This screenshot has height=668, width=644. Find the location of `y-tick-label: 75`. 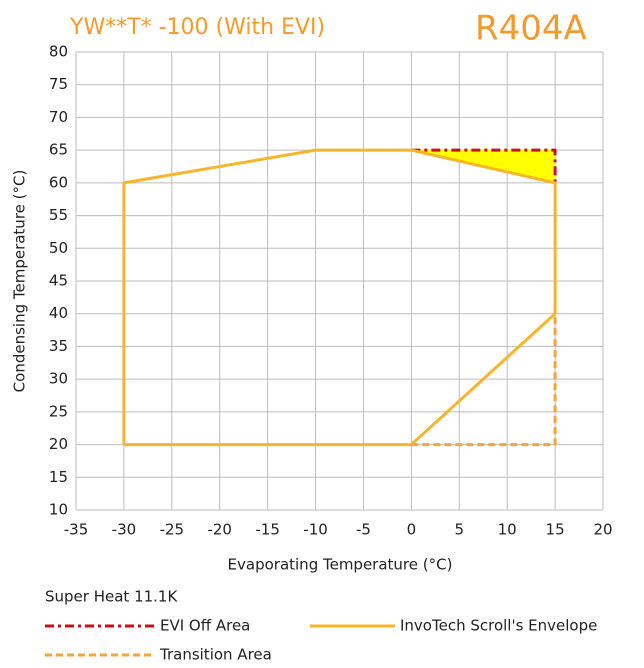

y-tick-label: 75 is located at coordinates (58, 84).